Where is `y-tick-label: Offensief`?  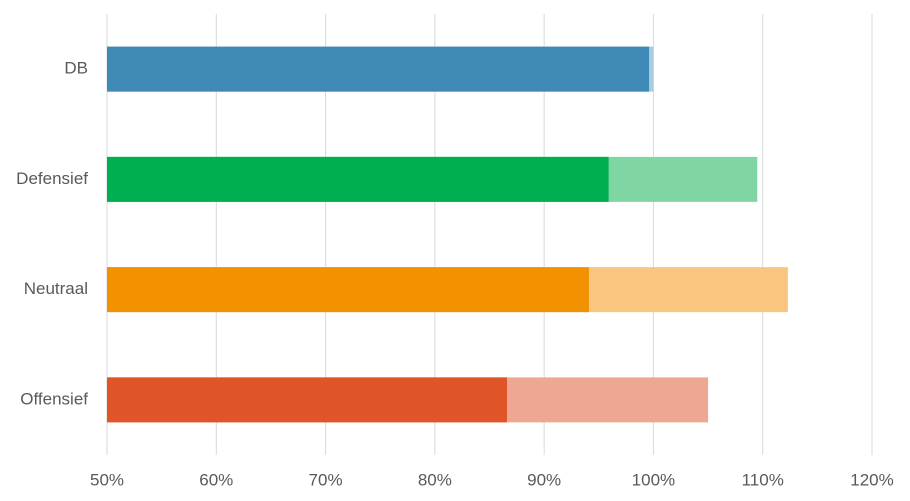 y-tick-label: Offensief is located at coordinates (54, 398).